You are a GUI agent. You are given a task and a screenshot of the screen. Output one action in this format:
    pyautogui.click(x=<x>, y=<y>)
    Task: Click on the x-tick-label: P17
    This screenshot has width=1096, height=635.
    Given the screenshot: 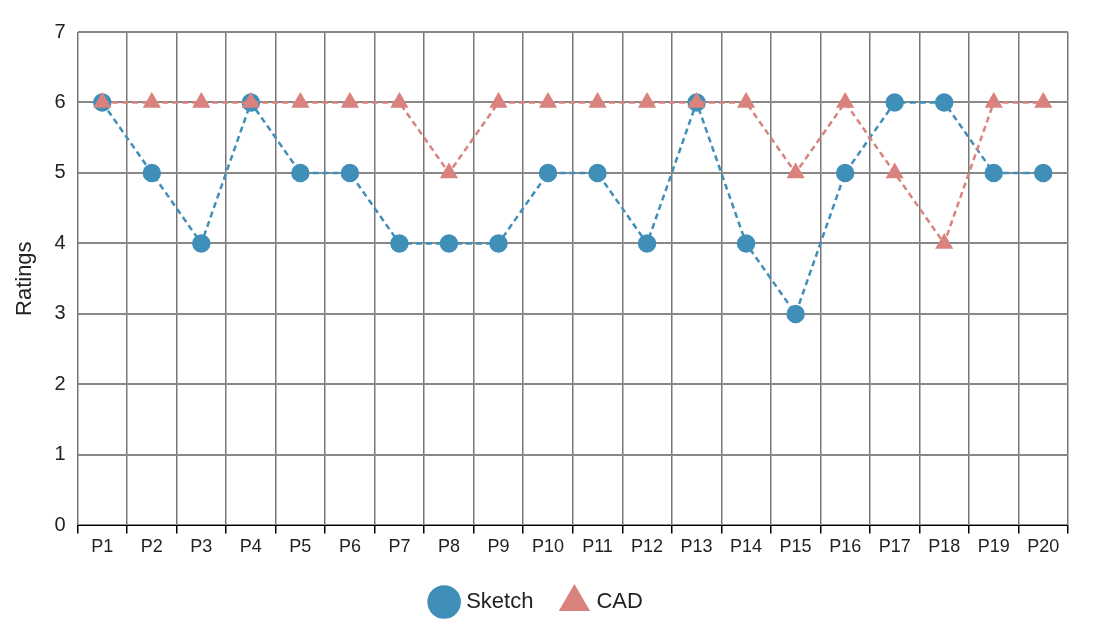 What is the action you would take?
    pyautogui.click(x=894, y=546)
    